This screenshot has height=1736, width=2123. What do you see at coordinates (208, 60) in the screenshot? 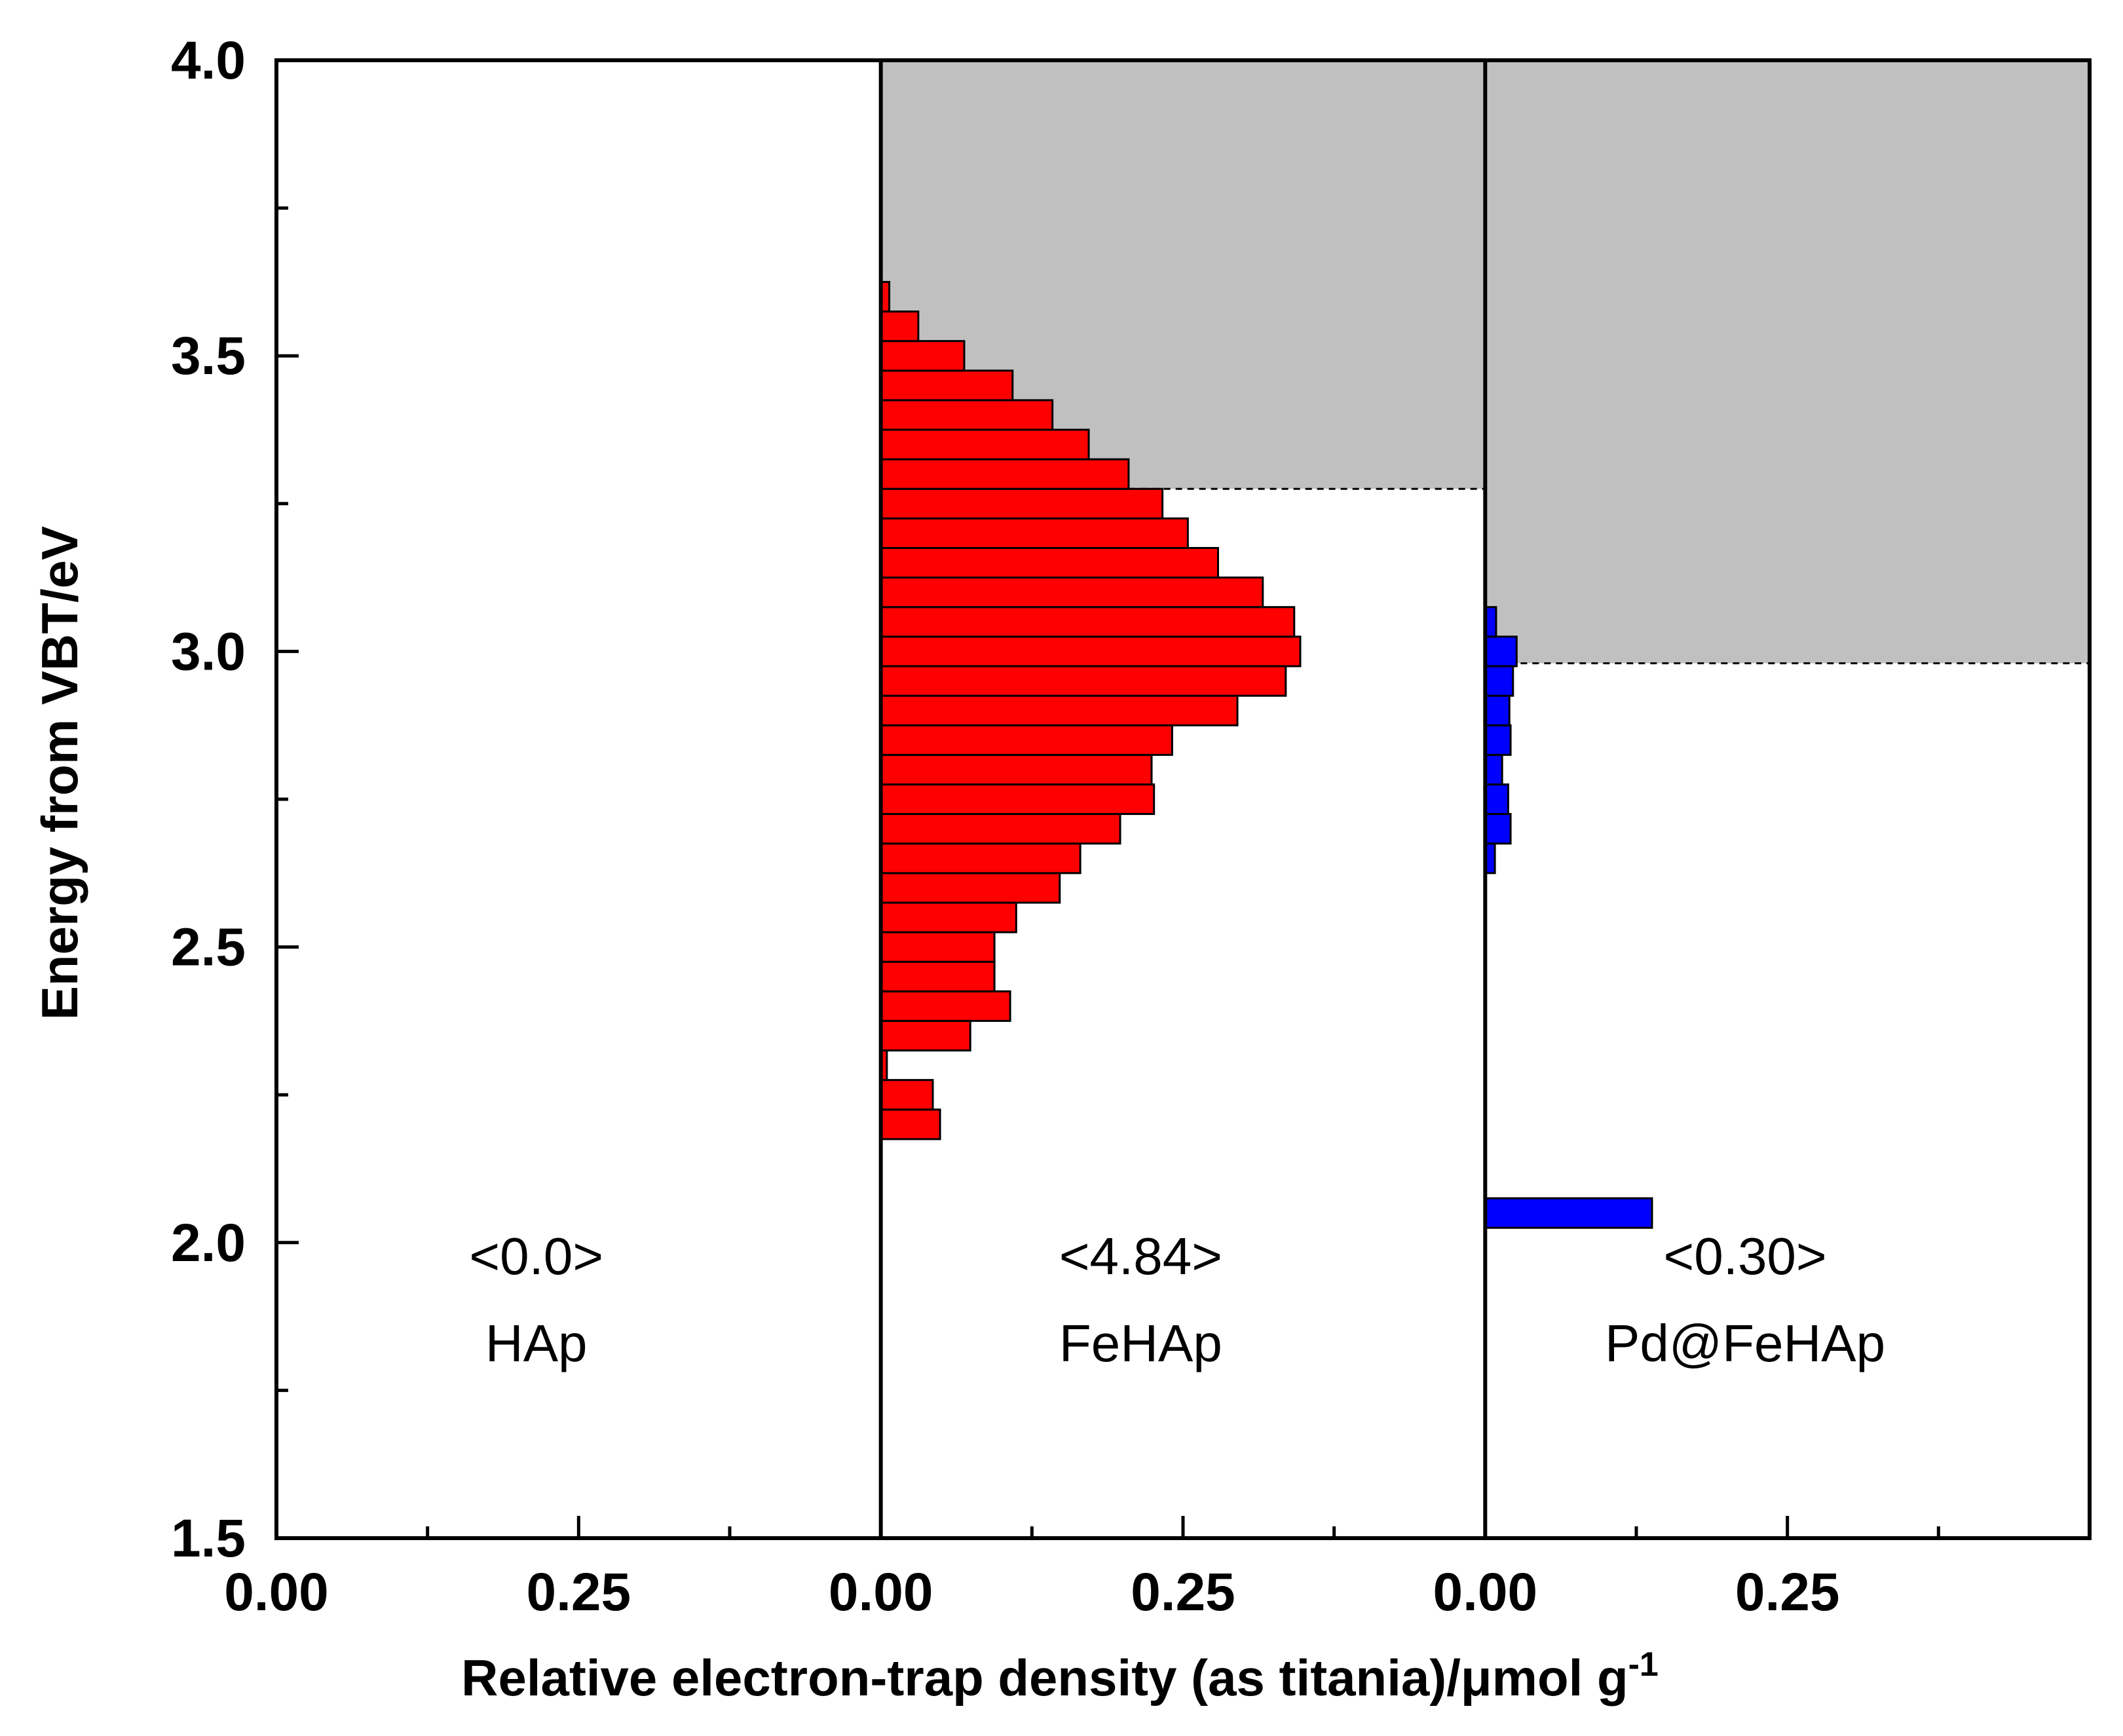
I see `y-tick-label: 4.0` at bounding box center [208, 60].